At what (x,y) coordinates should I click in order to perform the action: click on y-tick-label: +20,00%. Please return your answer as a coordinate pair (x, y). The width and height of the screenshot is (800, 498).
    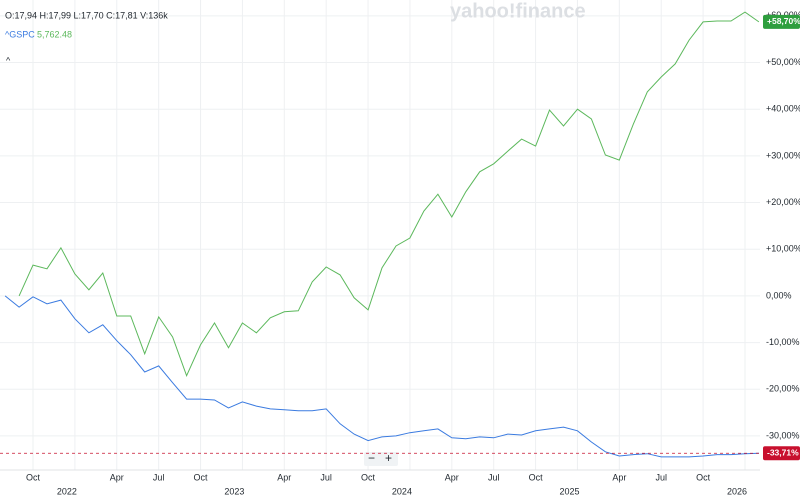
    Looking at the image, I should click on (783, 202).